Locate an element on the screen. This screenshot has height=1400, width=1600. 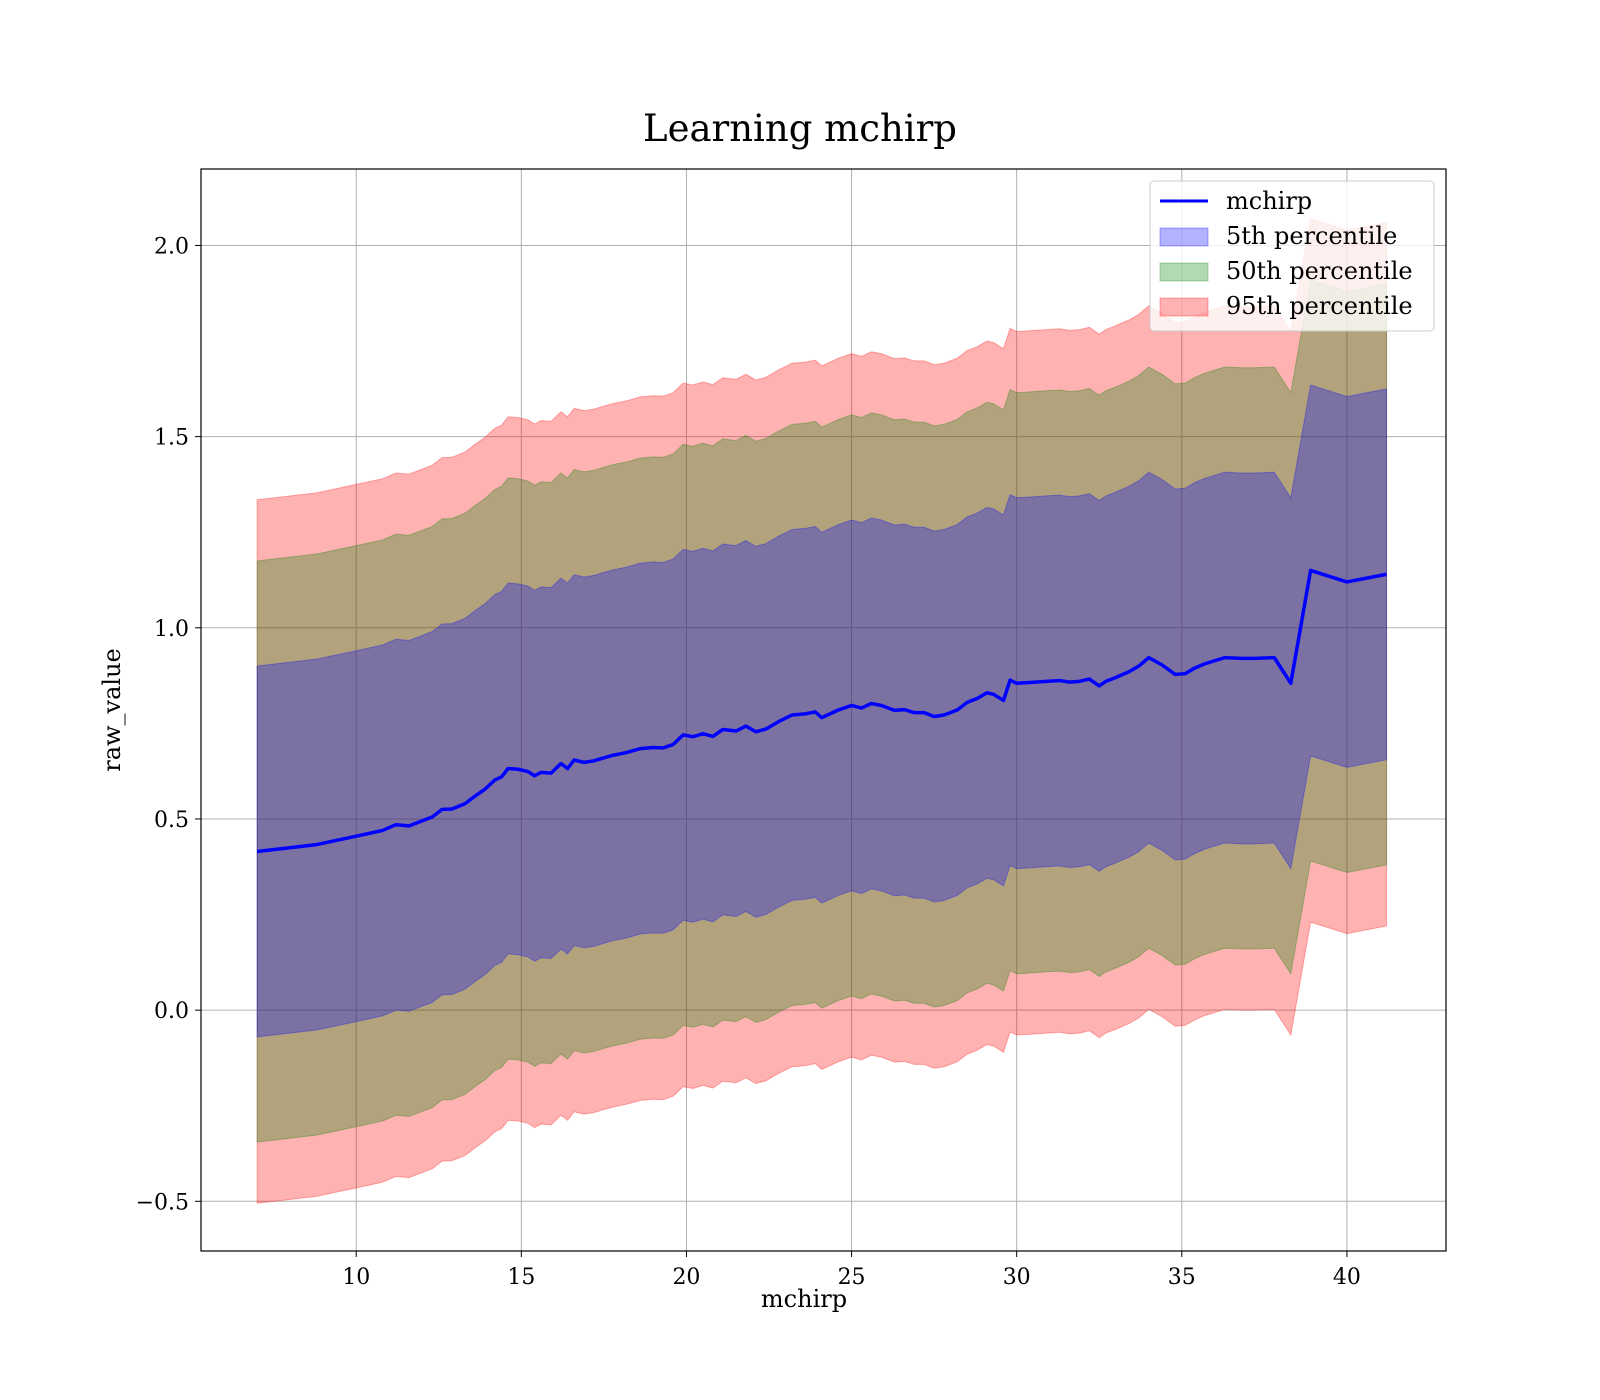
legend-box is located at coordinates (1292, 256).